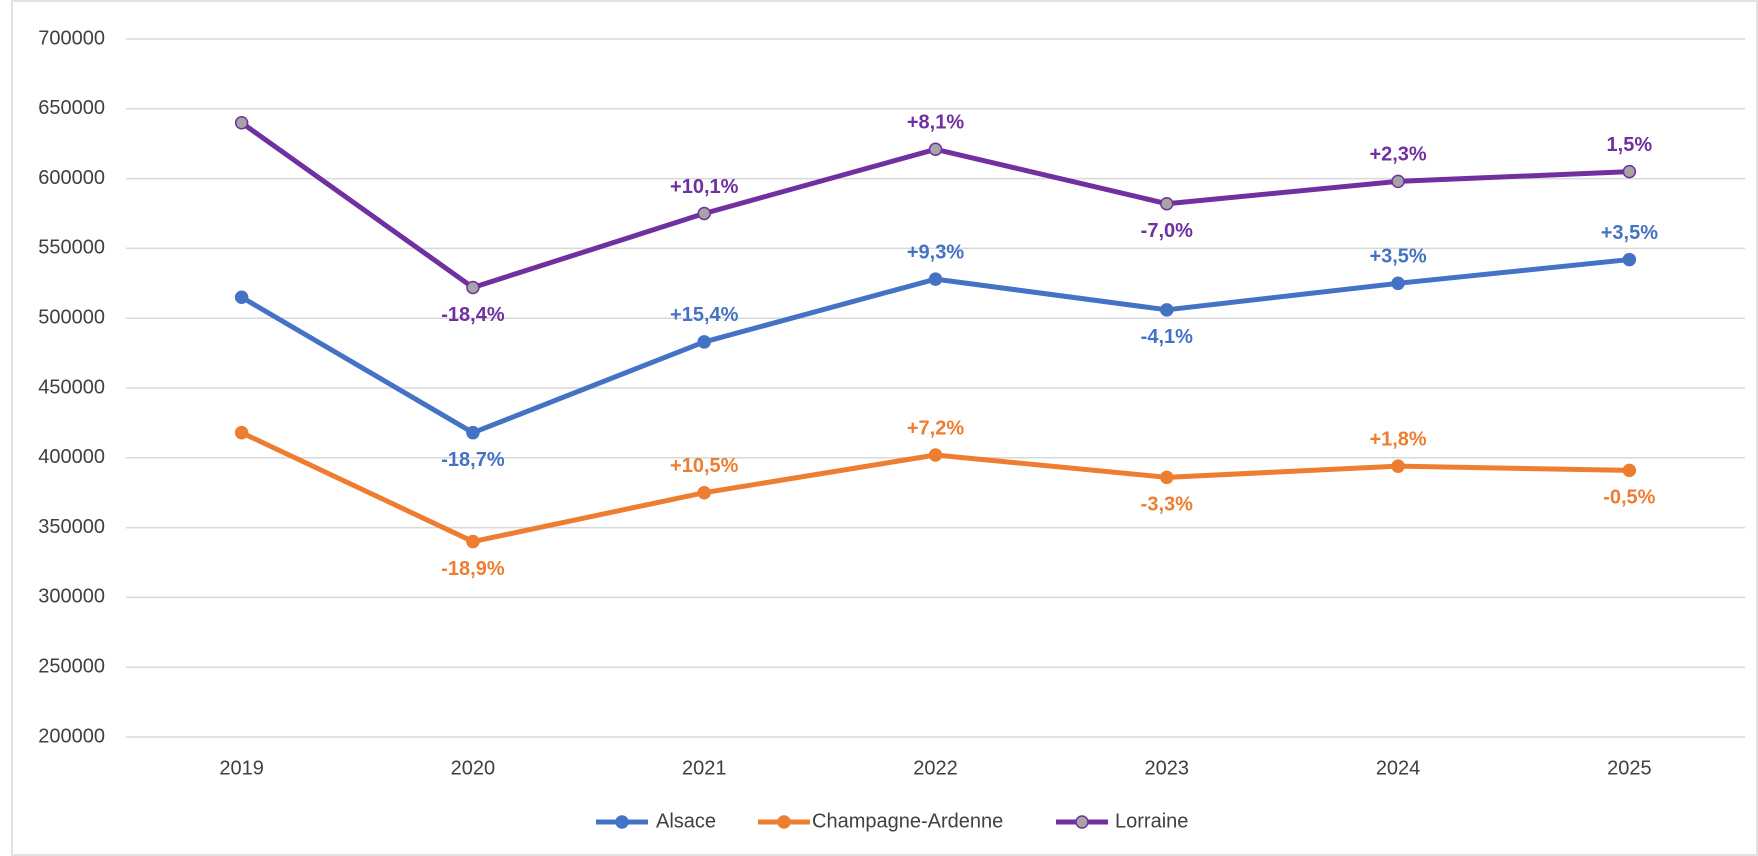 The width and height of the screenshot is (1758, 856). I want to click on data-label: +7,2%, so click(935, 428).